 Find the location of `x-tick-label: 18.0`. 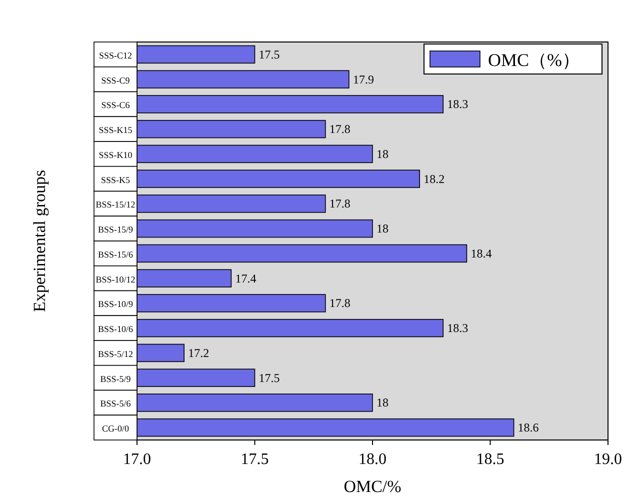

x-tick-label: 18.0 is located at coordinates (372, 459).